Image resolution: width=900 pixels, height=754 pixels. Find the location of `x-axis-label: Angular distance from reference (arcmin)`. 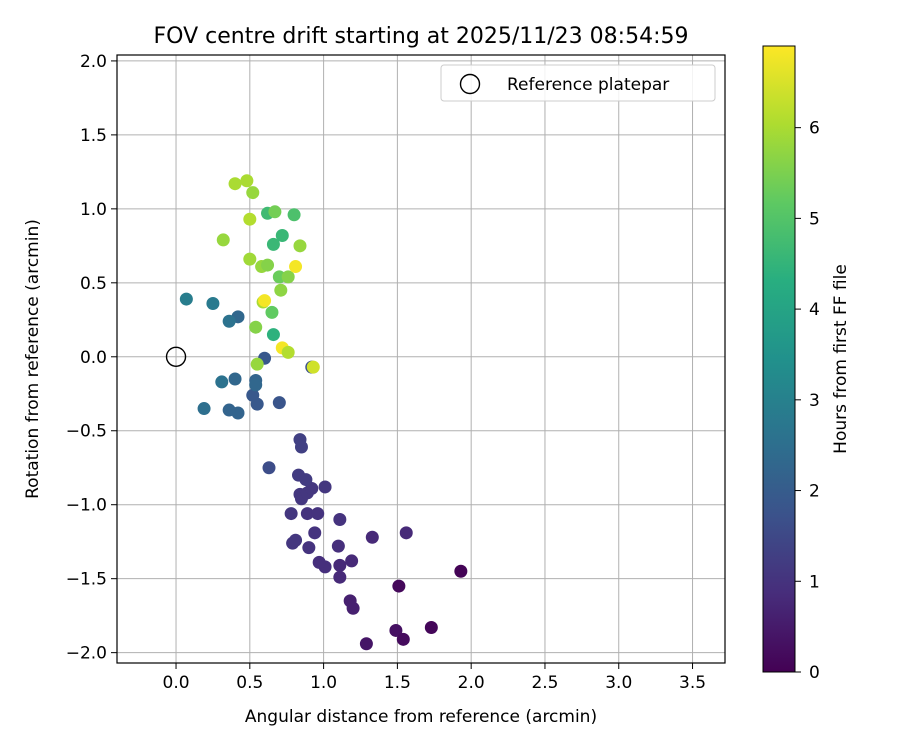

x-axis-label: Angular distance from reference (arcmin) is located at coordinates (421, 717).